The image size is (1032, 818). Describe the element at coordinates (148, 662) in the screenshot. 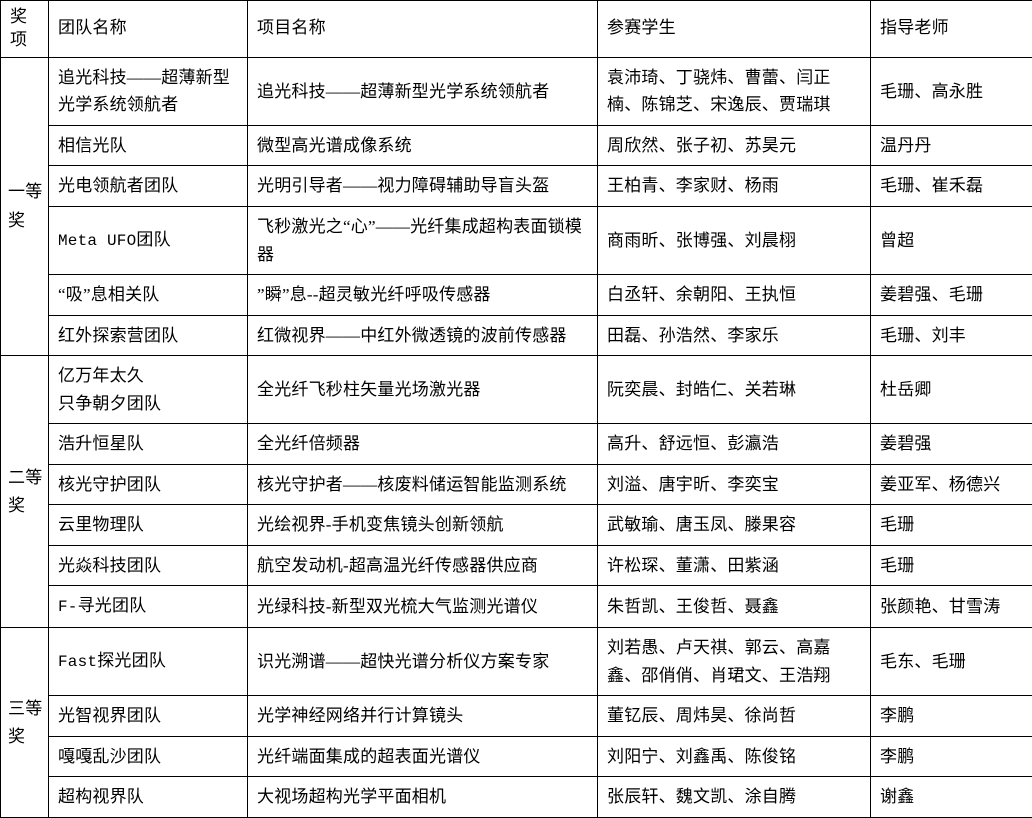

I see `team-name-cell: Fast探光团队` at that location.